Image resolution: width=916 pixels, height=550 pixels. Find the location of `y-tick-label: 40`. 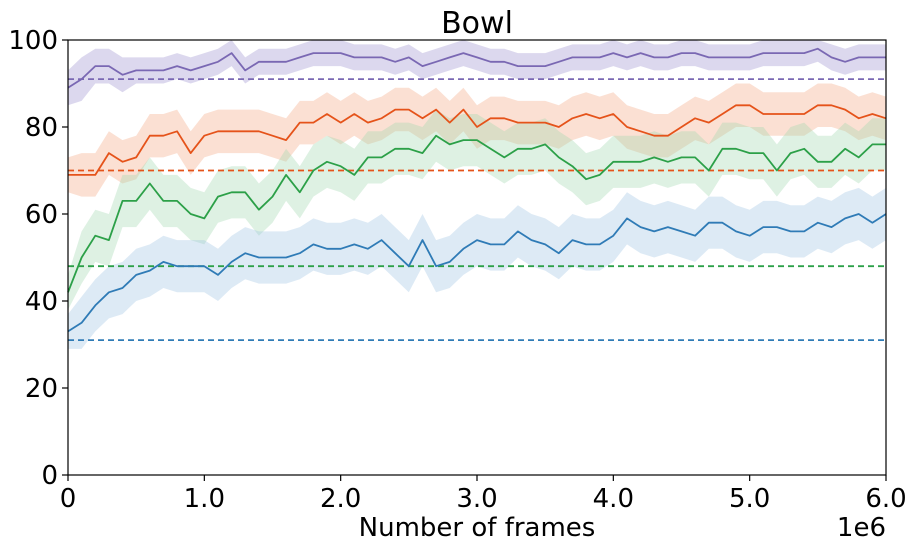

y-tick-label: 40 is located at coordinates (41, 302).